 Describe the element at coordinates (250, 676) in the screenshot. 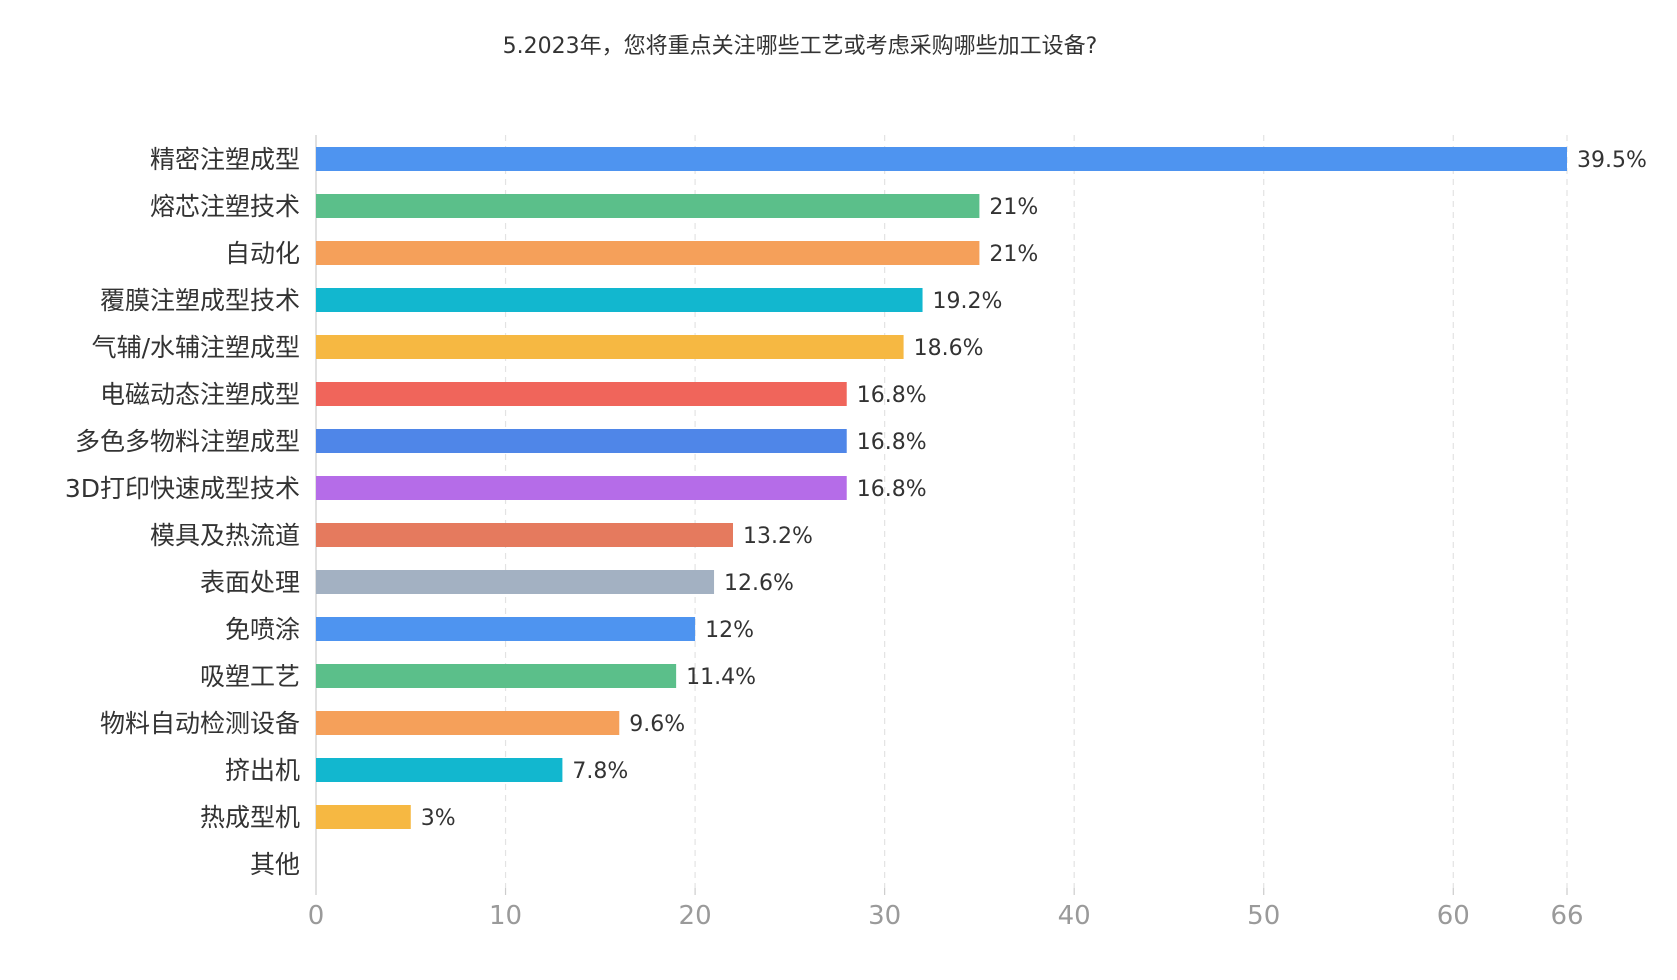

I see `category-label: 吸塑工艺` at that location.